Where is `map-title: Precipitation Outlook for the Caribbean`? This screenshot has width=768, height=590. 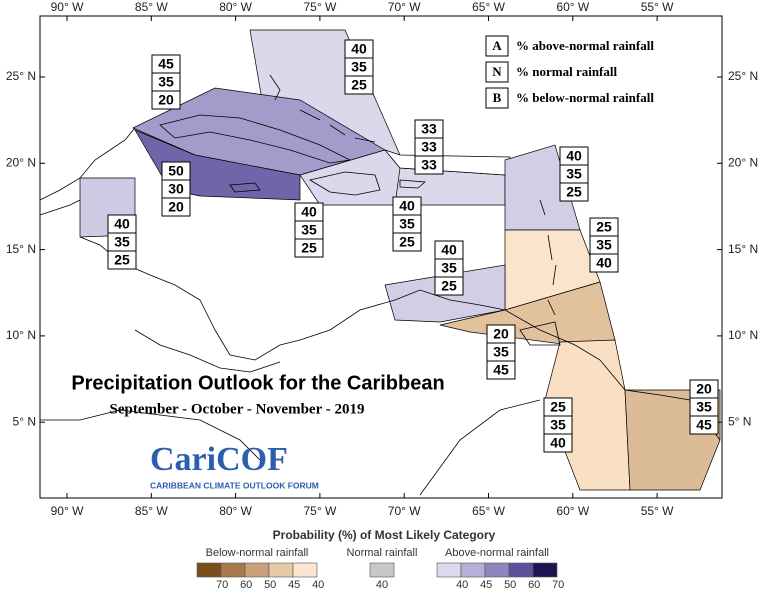 map-title: Precipitation Outlook for the Caribbean is located at coordinates (257, 383).